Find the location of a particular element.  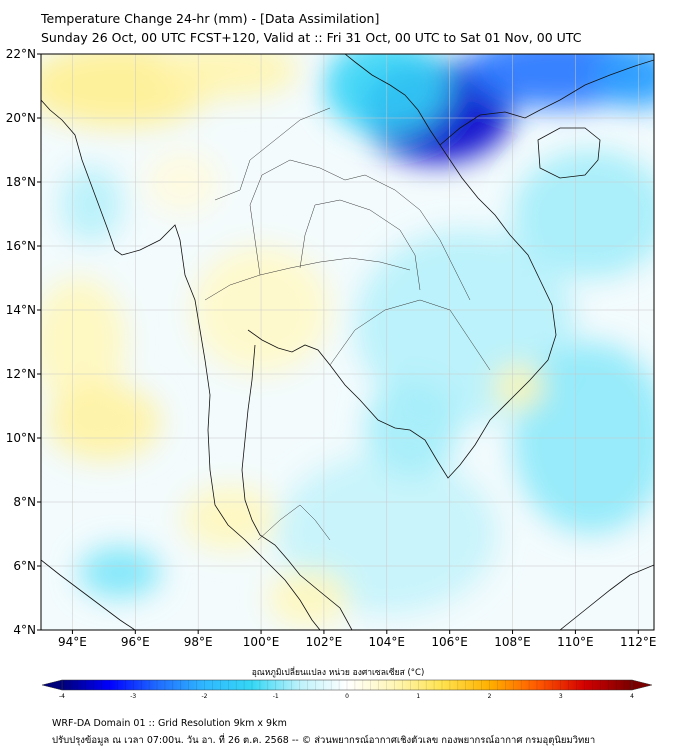

lon-tick-label: 102°E is located at coordinates (324, 642).